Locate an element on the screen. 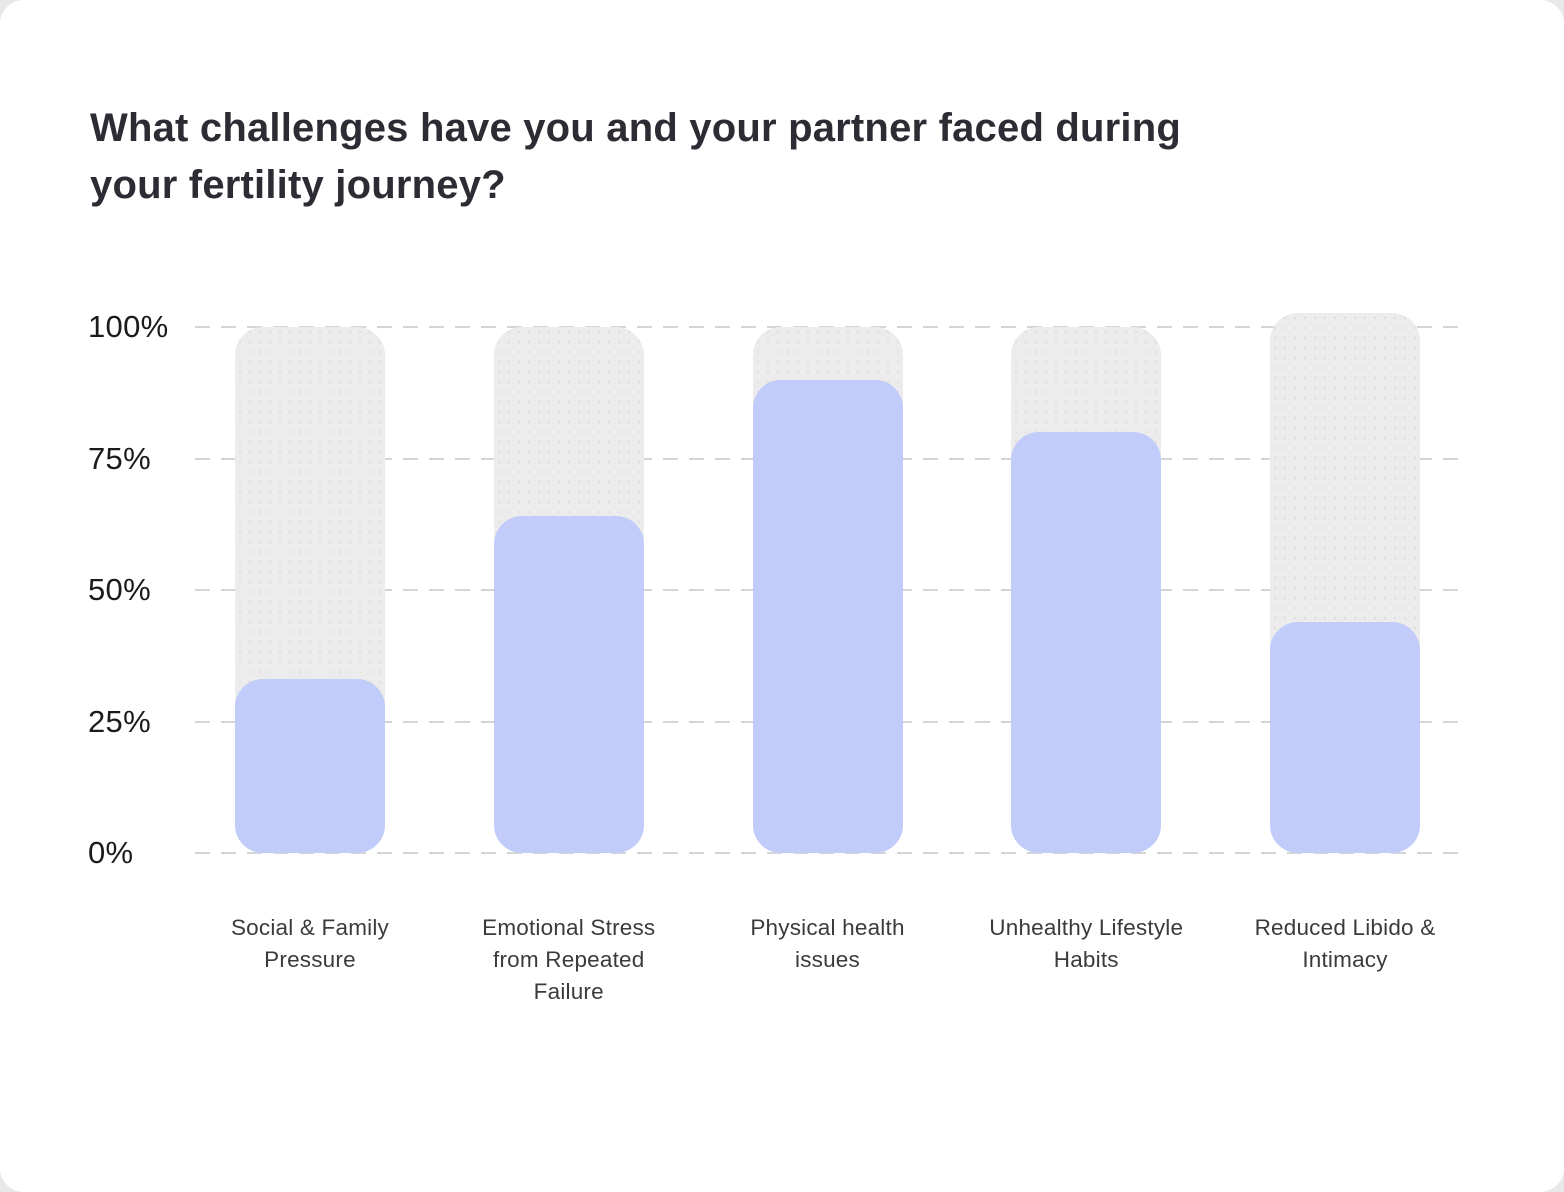  category-label-unhealthy-lifestyle-habits: Unhealthy Lifestyle Habits is located at coordinates (1086, 943).